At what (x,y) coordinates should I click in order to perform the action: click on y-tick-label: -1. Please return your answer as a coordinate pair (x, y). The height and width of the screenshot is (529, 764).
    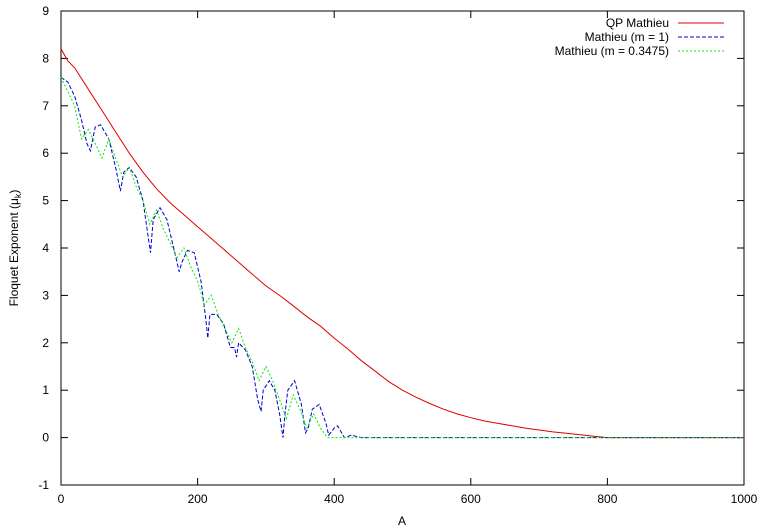
    Looking at the image, I should click on (43, 485).